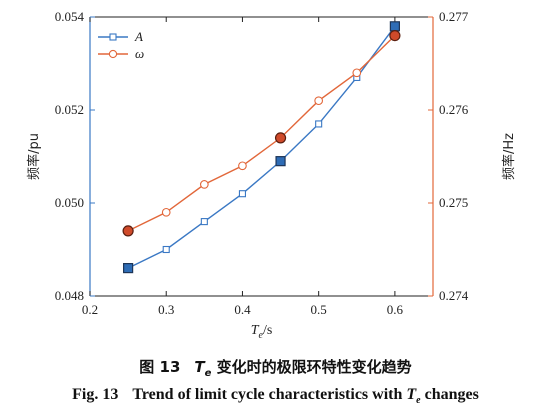  I want to click on caption-symbol-en: Te, so click(413, 396).